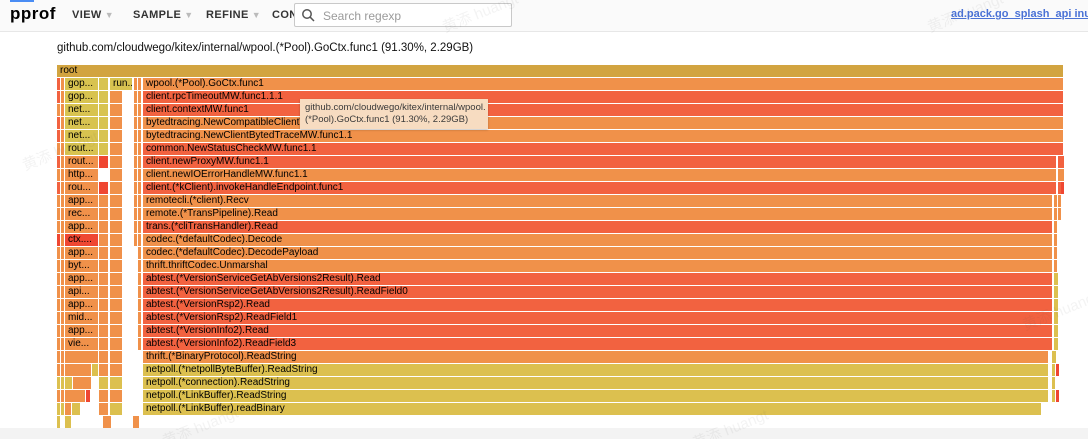 The width and height of the screenshot is (1088, 439). Describe the element at coordinates (597, 214) in the screenshot. I see `frame: remote.(*TransPipeline).Read` at that location.